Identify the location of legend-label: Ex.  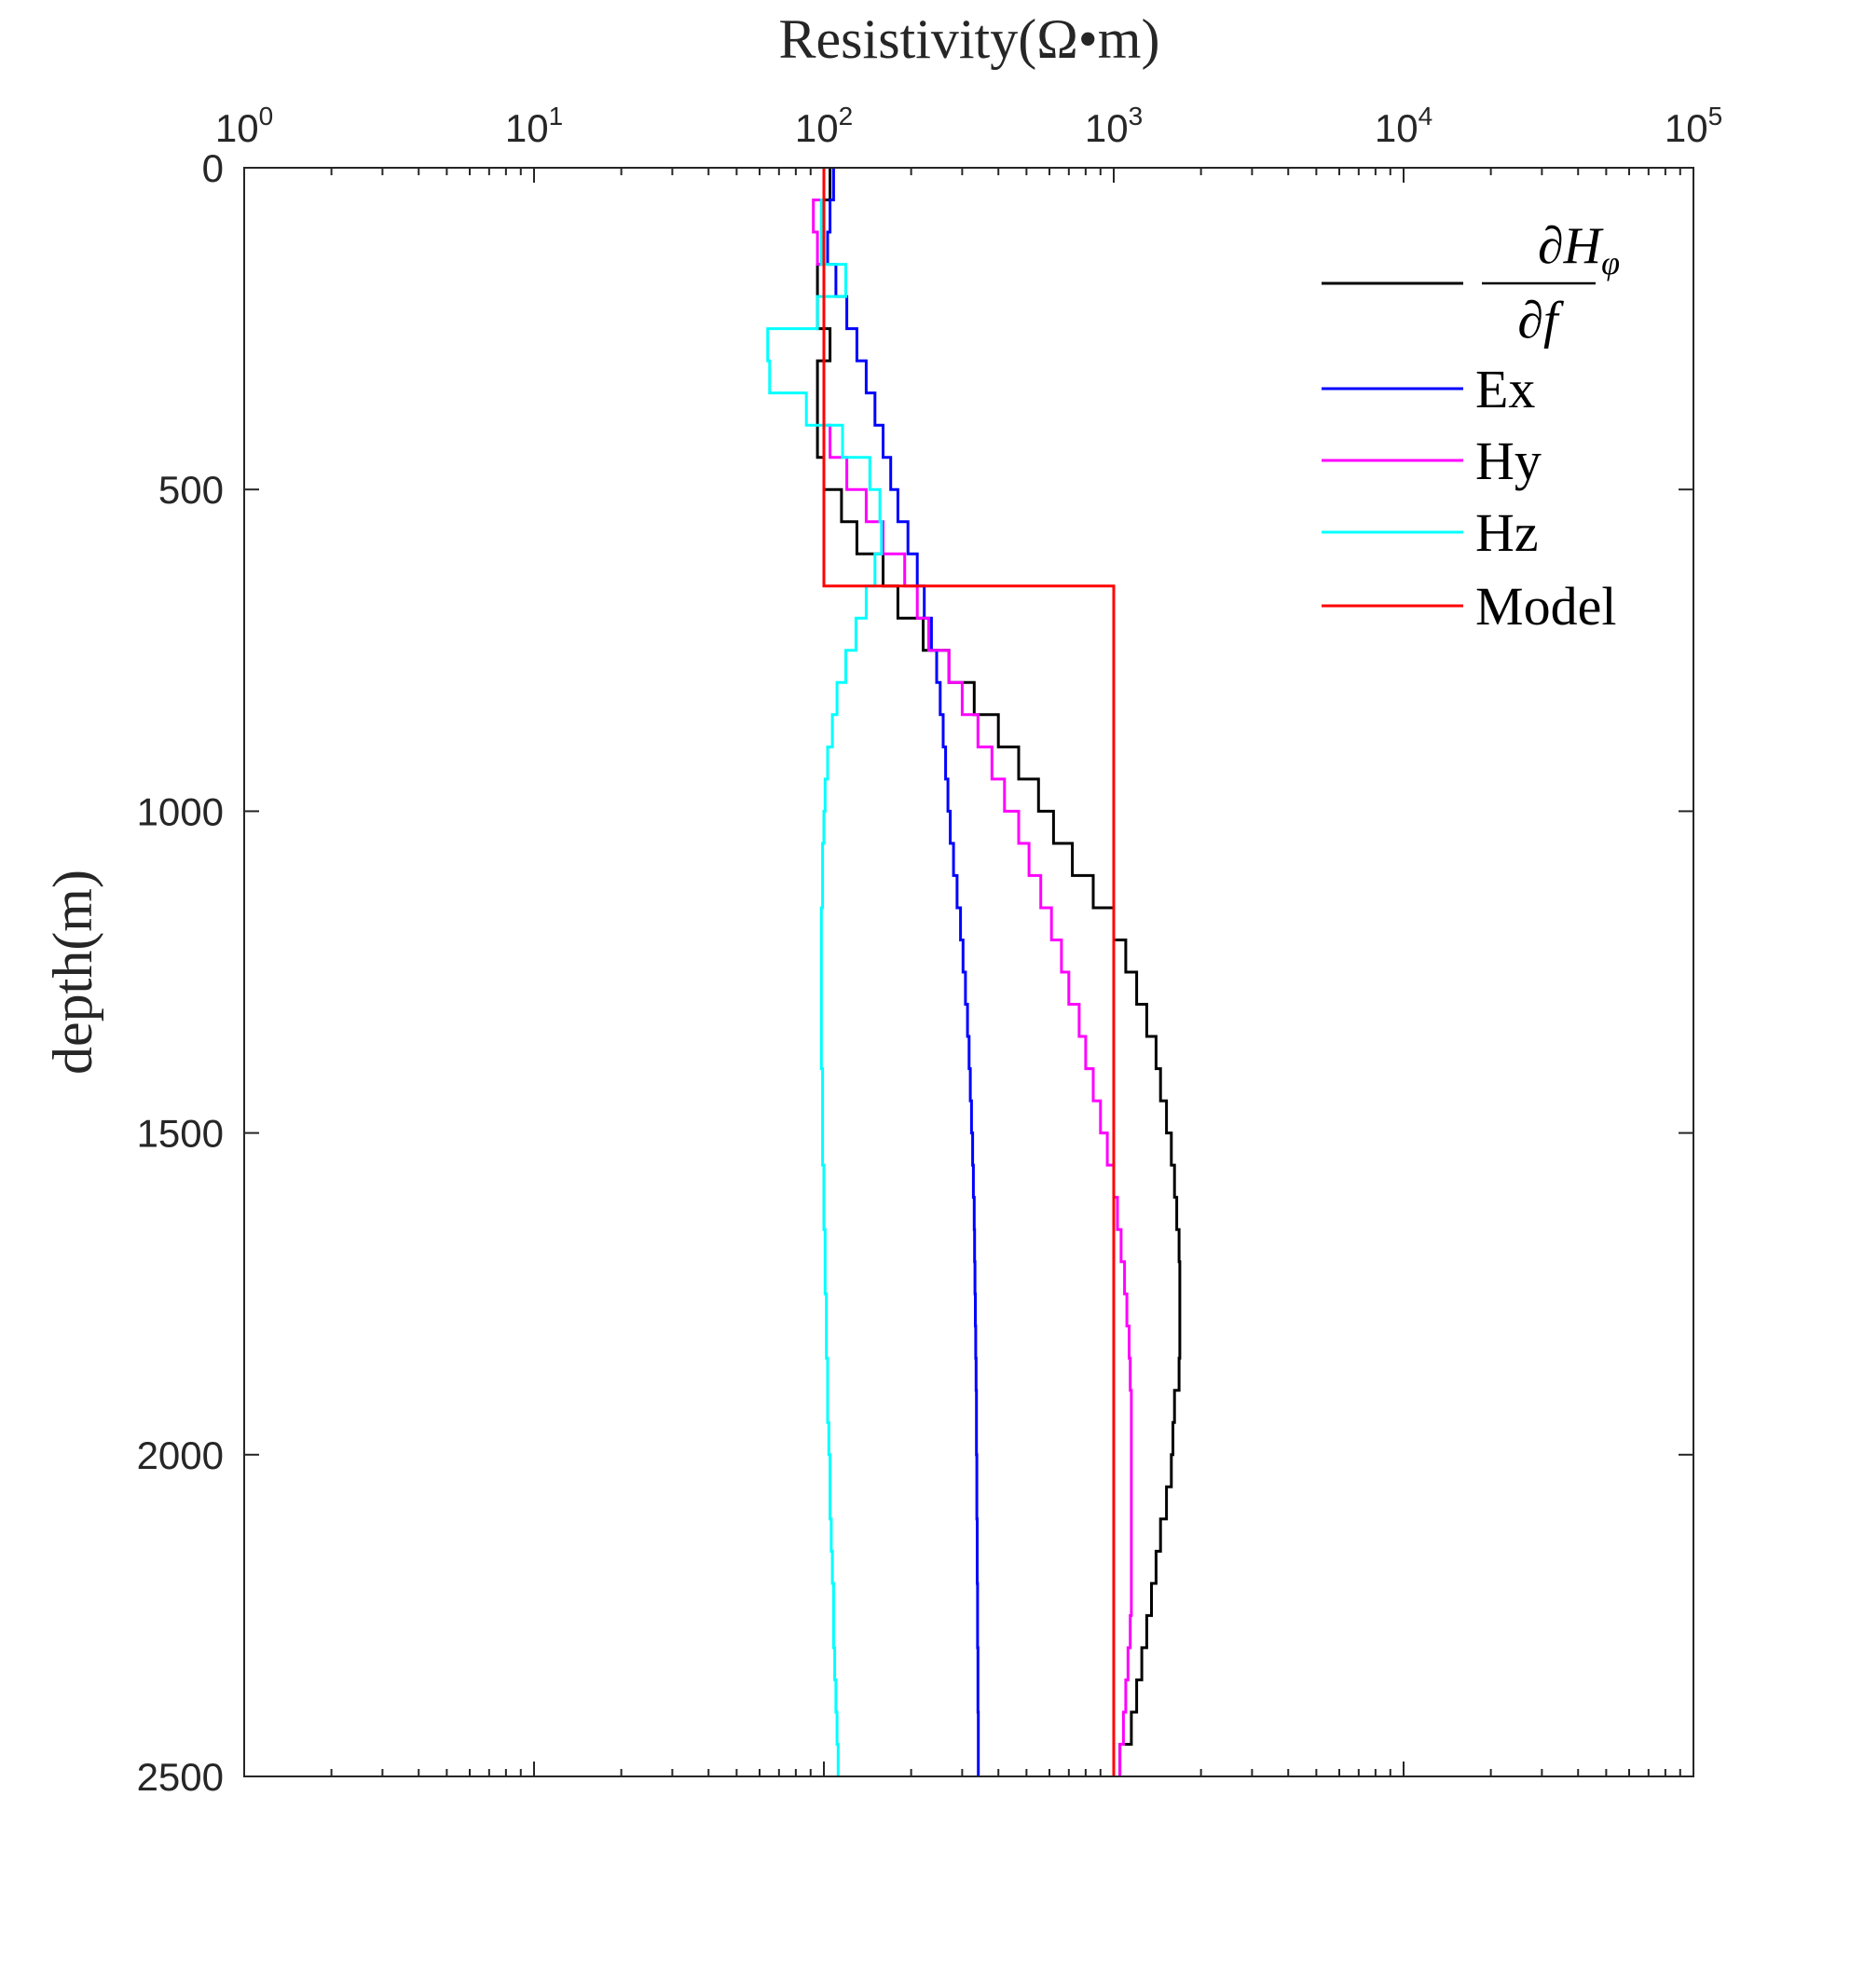
(1505, 389).